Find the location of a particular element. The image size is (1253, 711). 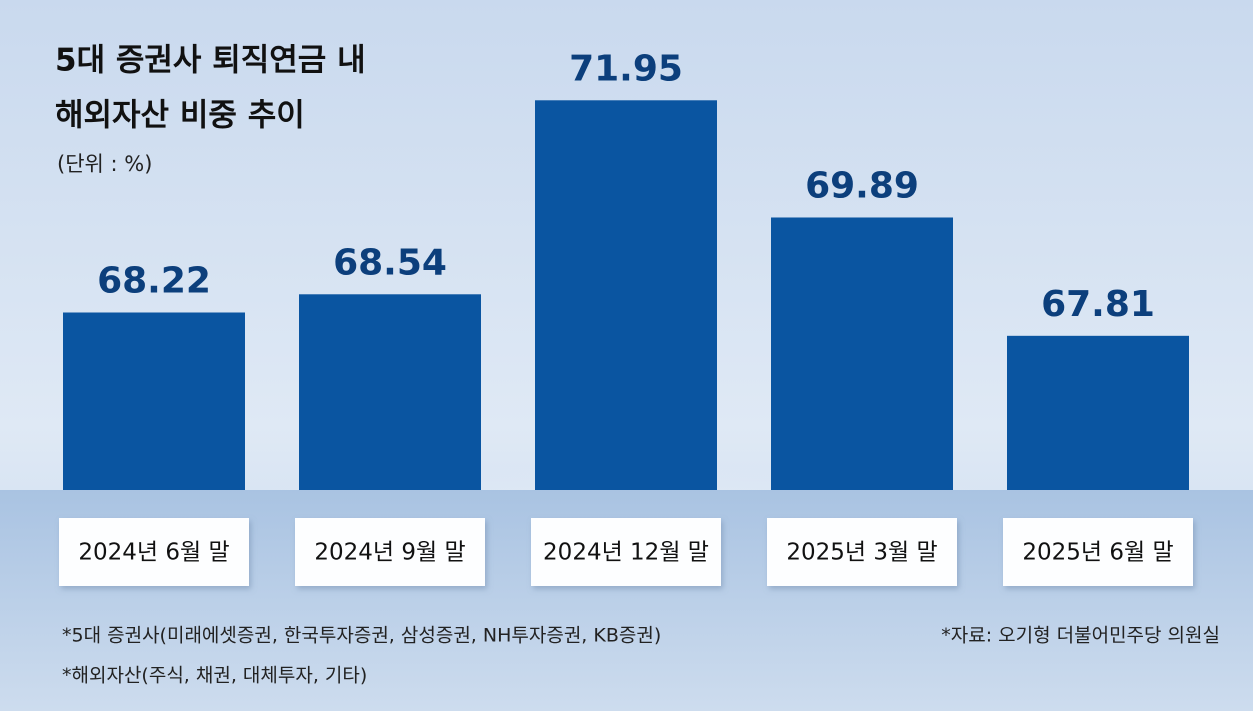

value-label: 68.54 is located at coordinates (390, 262).